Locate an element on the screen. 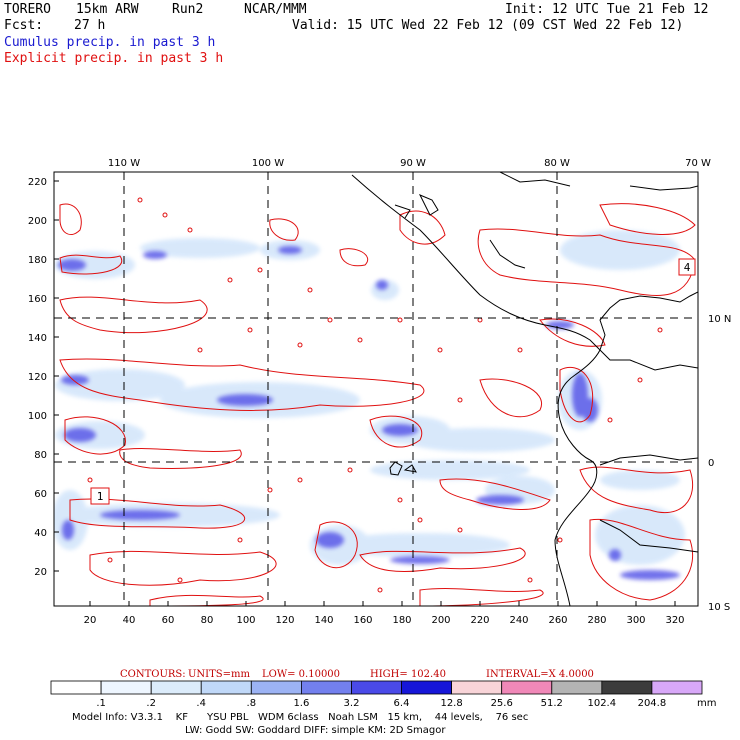 The height and width of the screenshot is (740, 740). x-tick-80: 80 is located at coordinates (207, 620).